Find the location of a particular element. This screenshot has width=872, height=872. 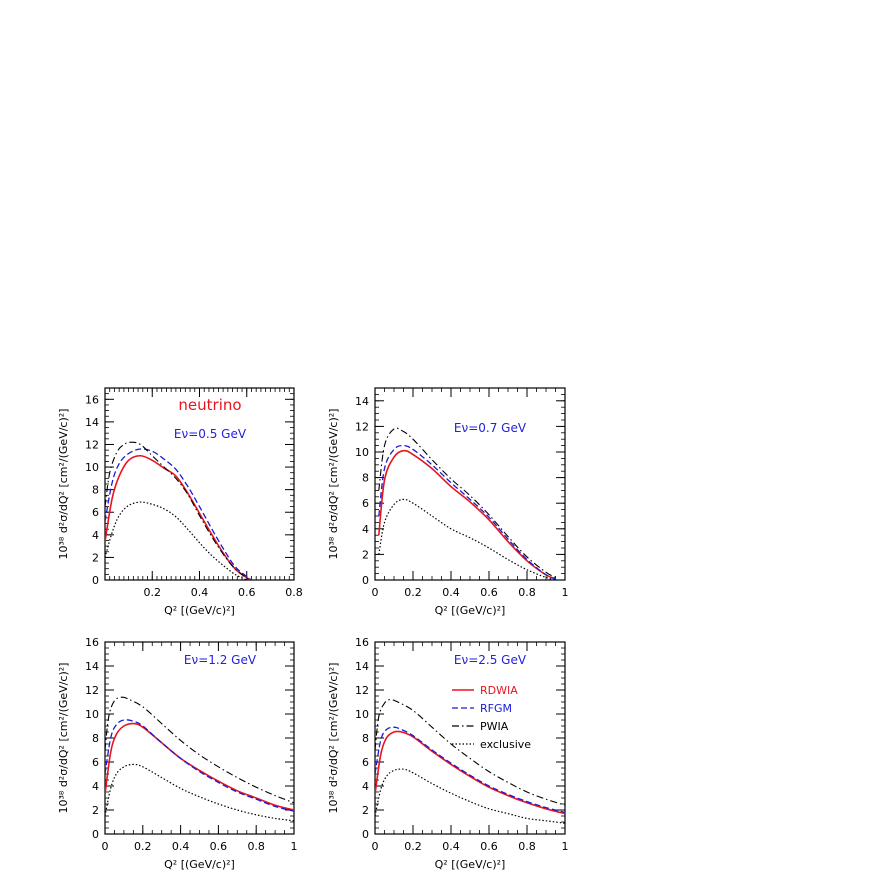

legend-label-exclusive: exclusive is located at coordinates (505, 744).